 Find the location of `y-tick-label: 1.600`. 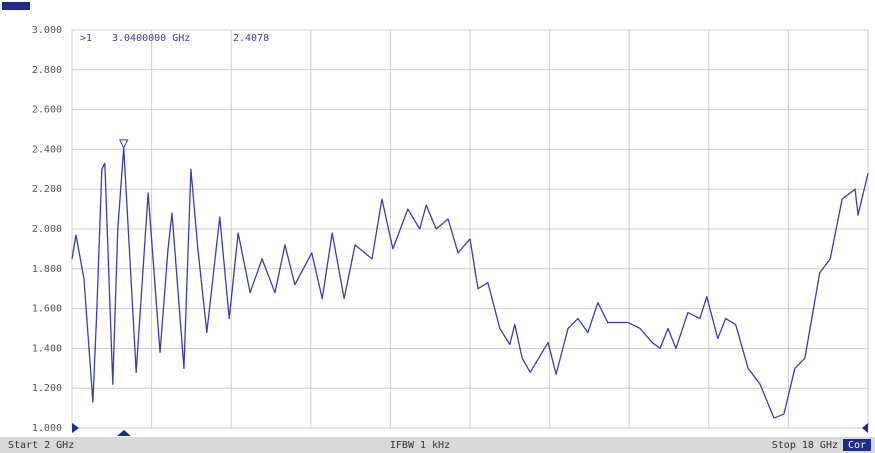

y-tick-label: 1.600 is located at coordinates (47, 309).